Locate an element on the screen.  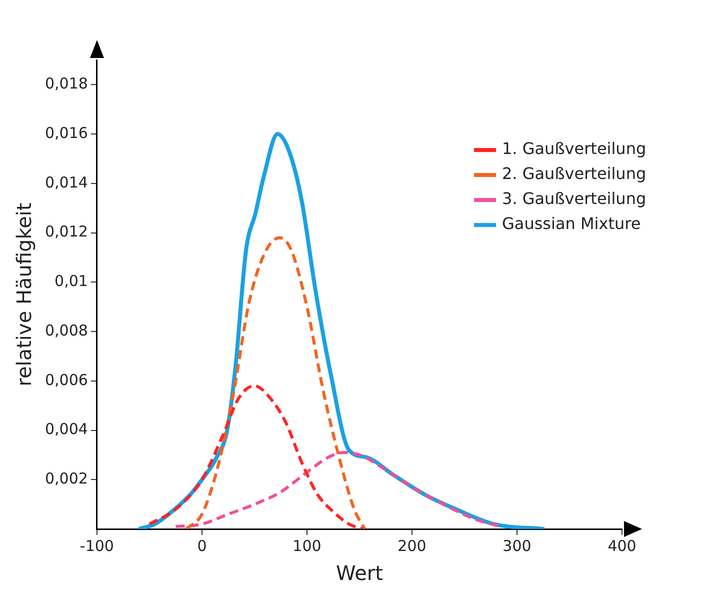
y-tick-label: 0,014 is located at coordinates (66, 182).